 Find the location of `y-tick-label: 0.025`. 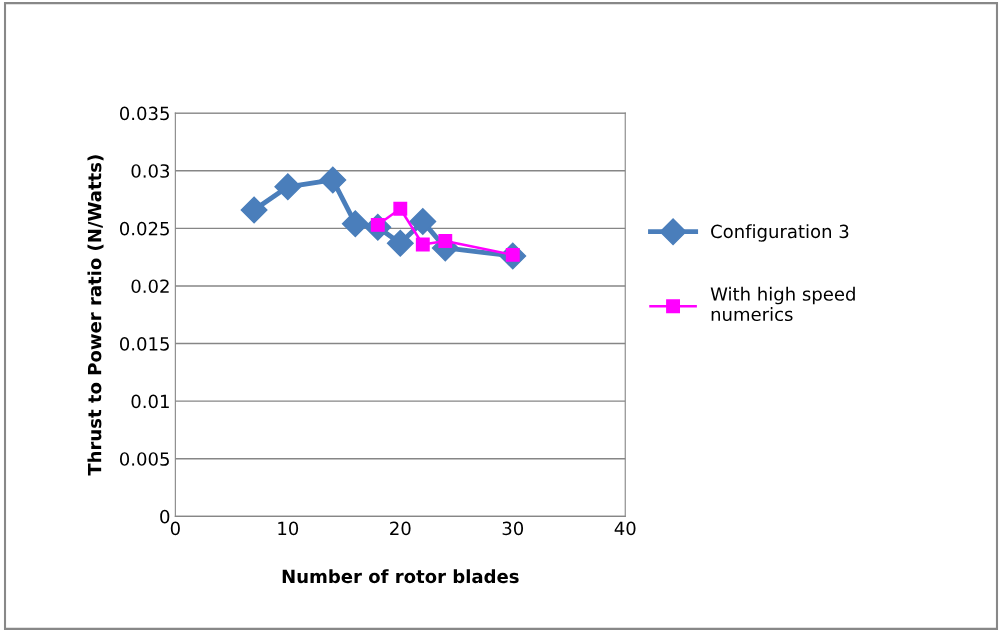

y-tick-label: 0.025 is located at coordinates (144, 228).